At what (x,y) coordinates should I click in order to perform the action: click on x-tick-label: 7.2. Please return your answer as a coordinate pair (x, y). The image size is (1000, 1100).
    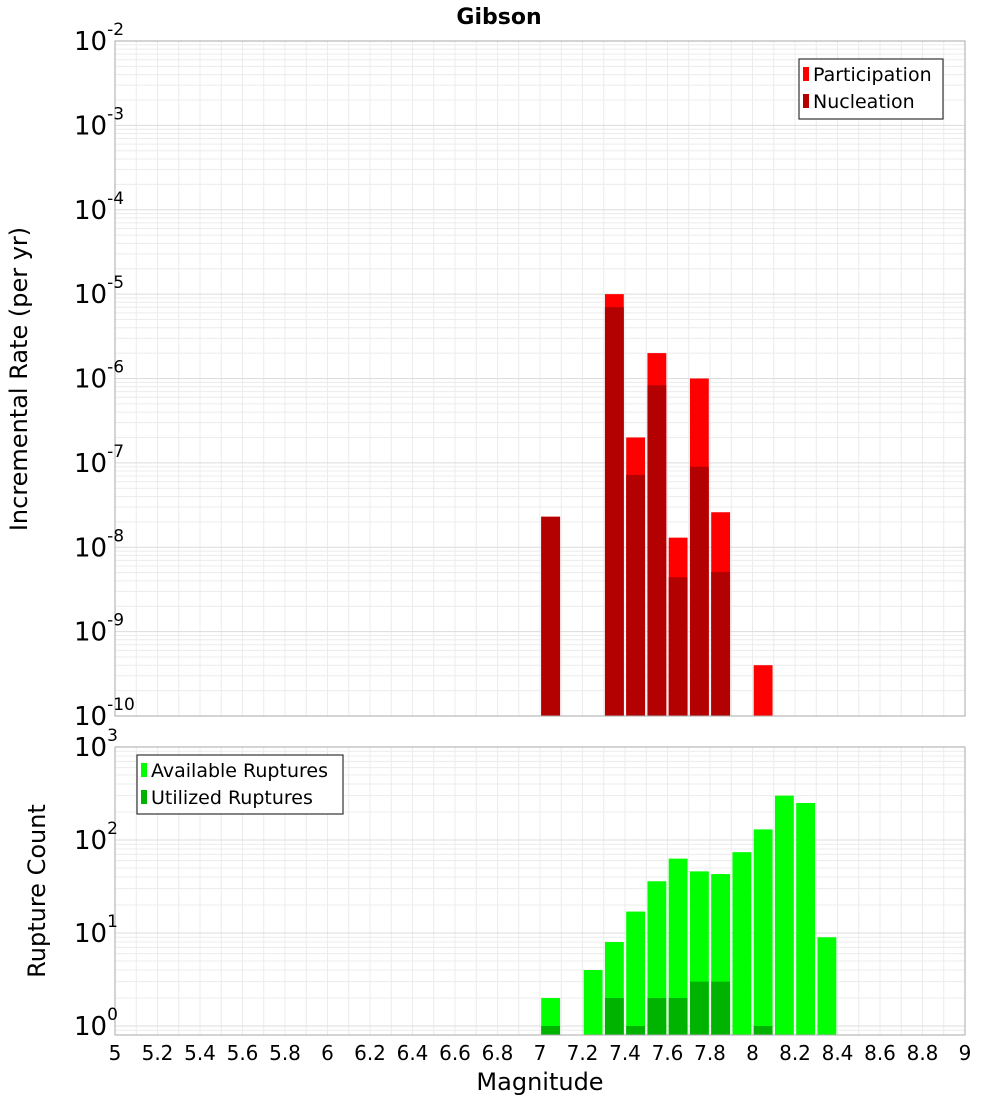
    Looking at the image, I should click on (583, 1053).